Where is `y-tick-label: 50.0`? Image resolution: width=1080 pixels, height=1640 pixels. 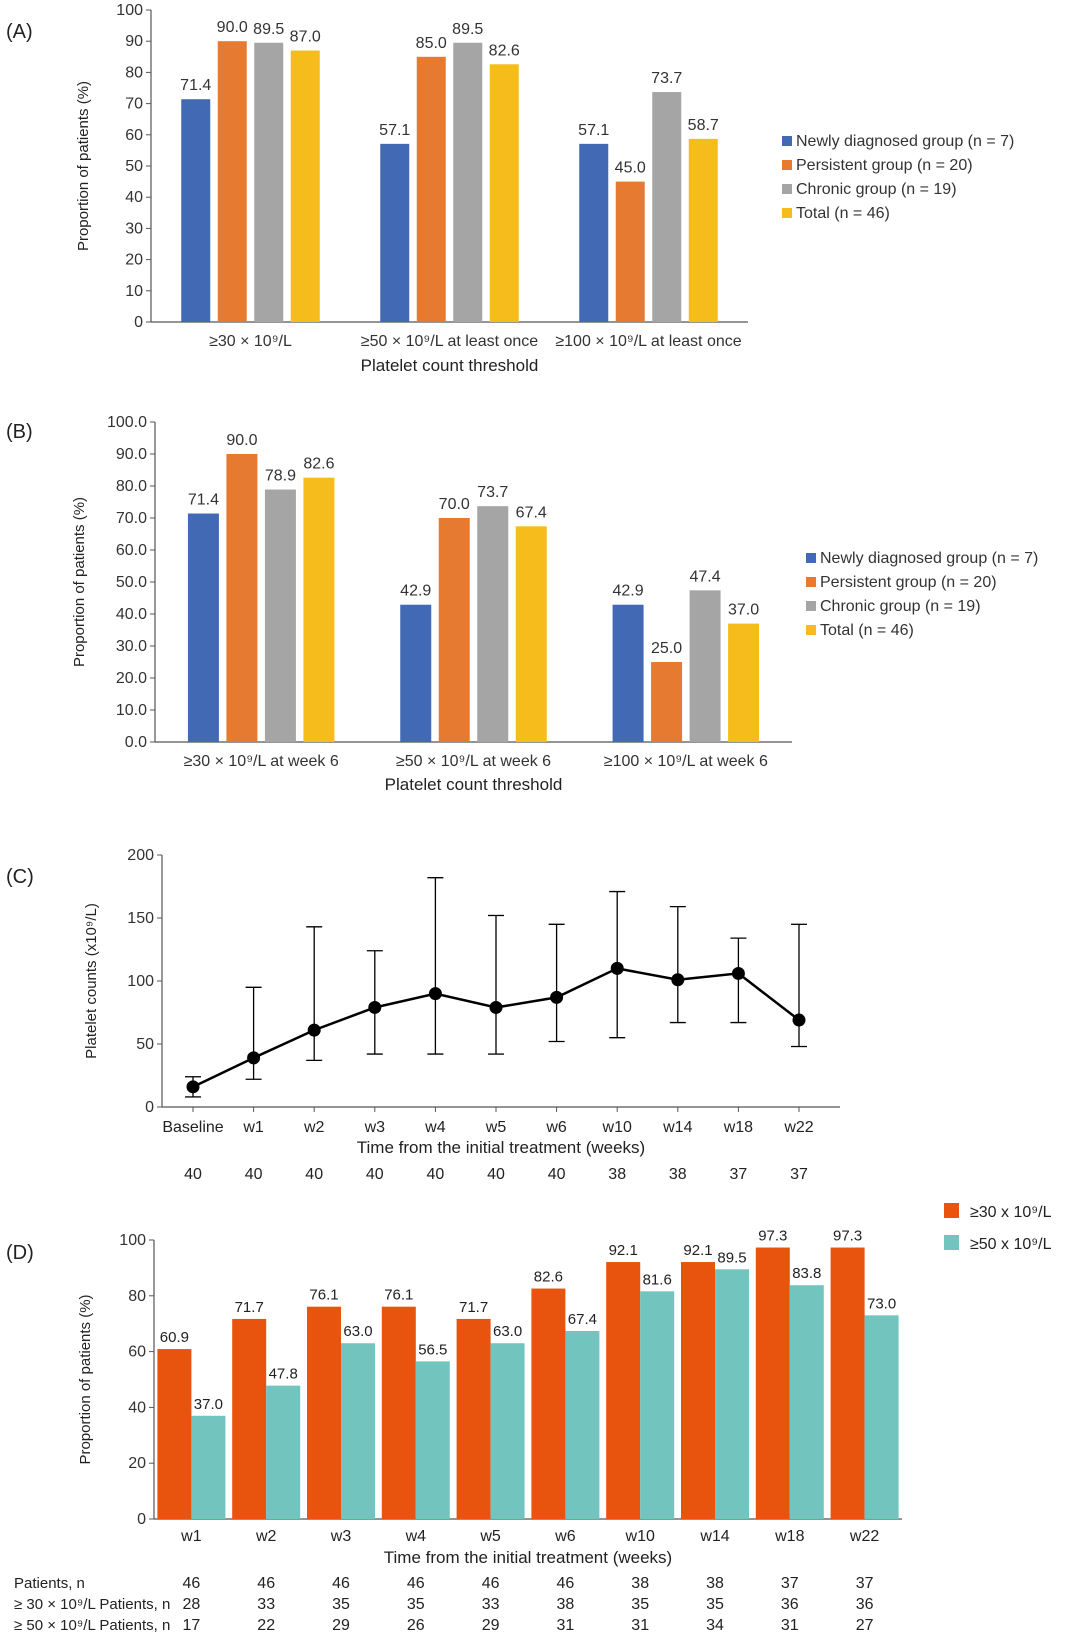 y-tick-label: 50.0 is located at coordinates (131, 582).